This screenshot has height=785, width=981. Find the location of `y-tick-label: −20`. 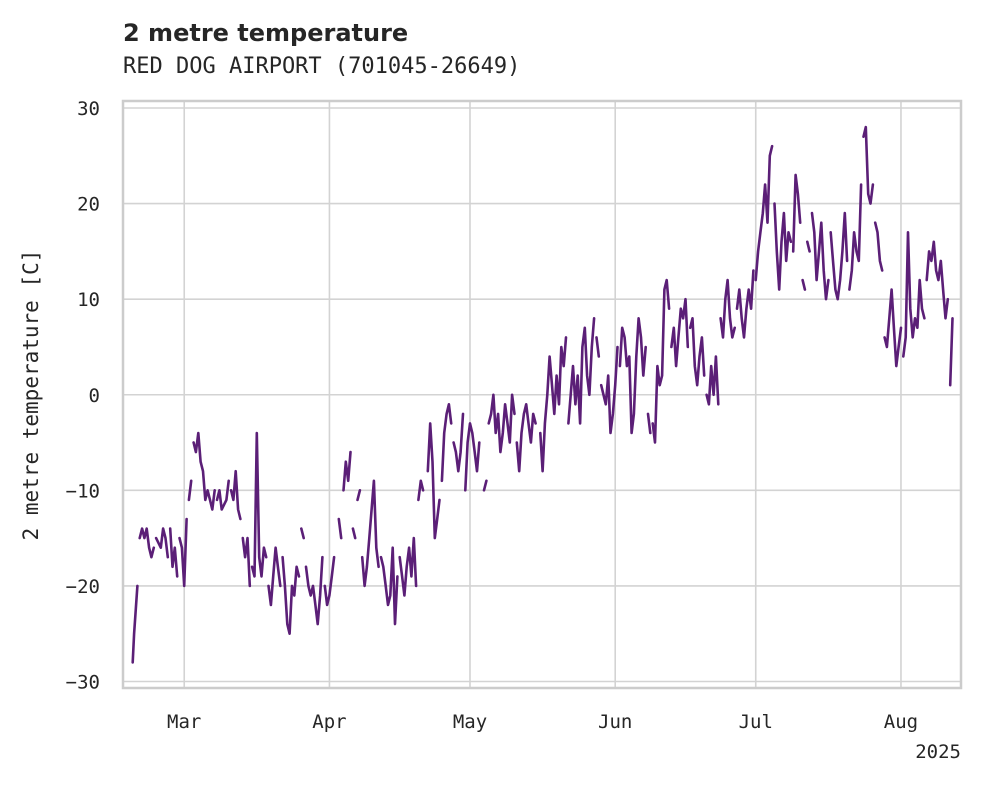

y-tick-label: −20 is located at coordinates (83, 587).